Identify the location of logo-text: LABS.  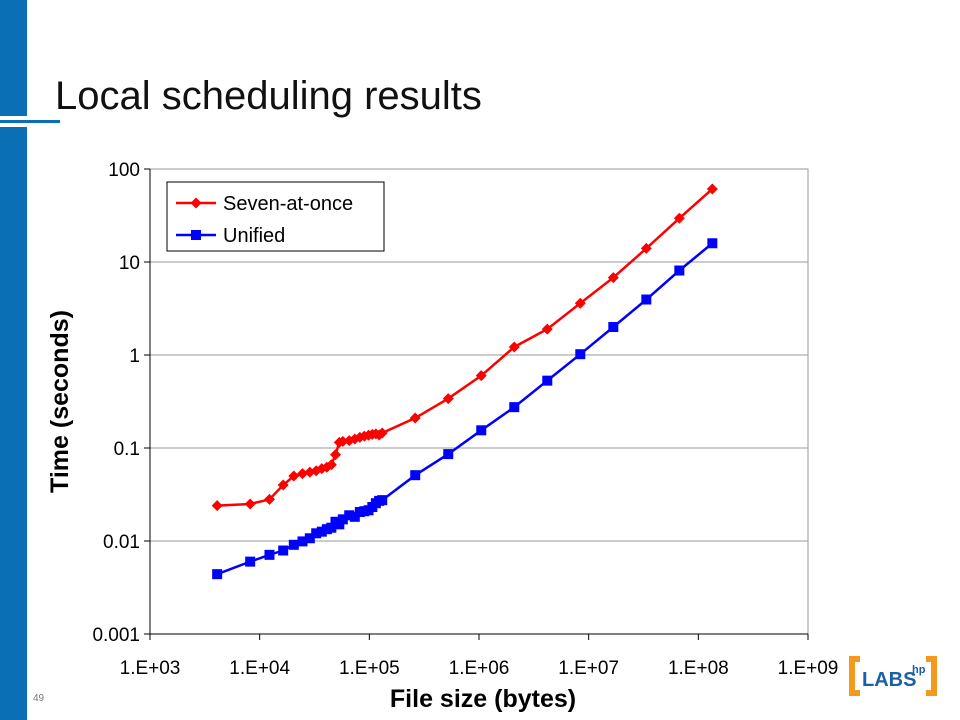
(889, 680).